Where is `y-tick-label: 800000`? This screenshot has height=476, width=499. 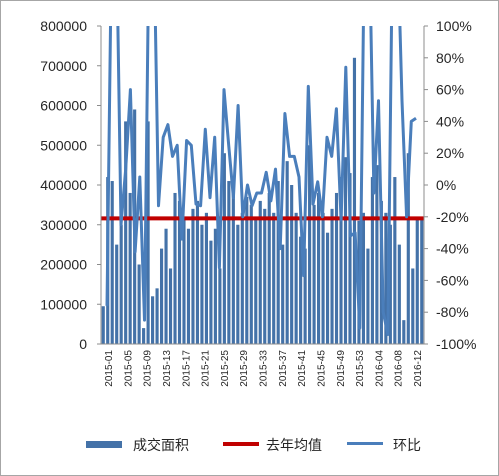
y-tick-label: 800000 is located at coordinates (63, 26).